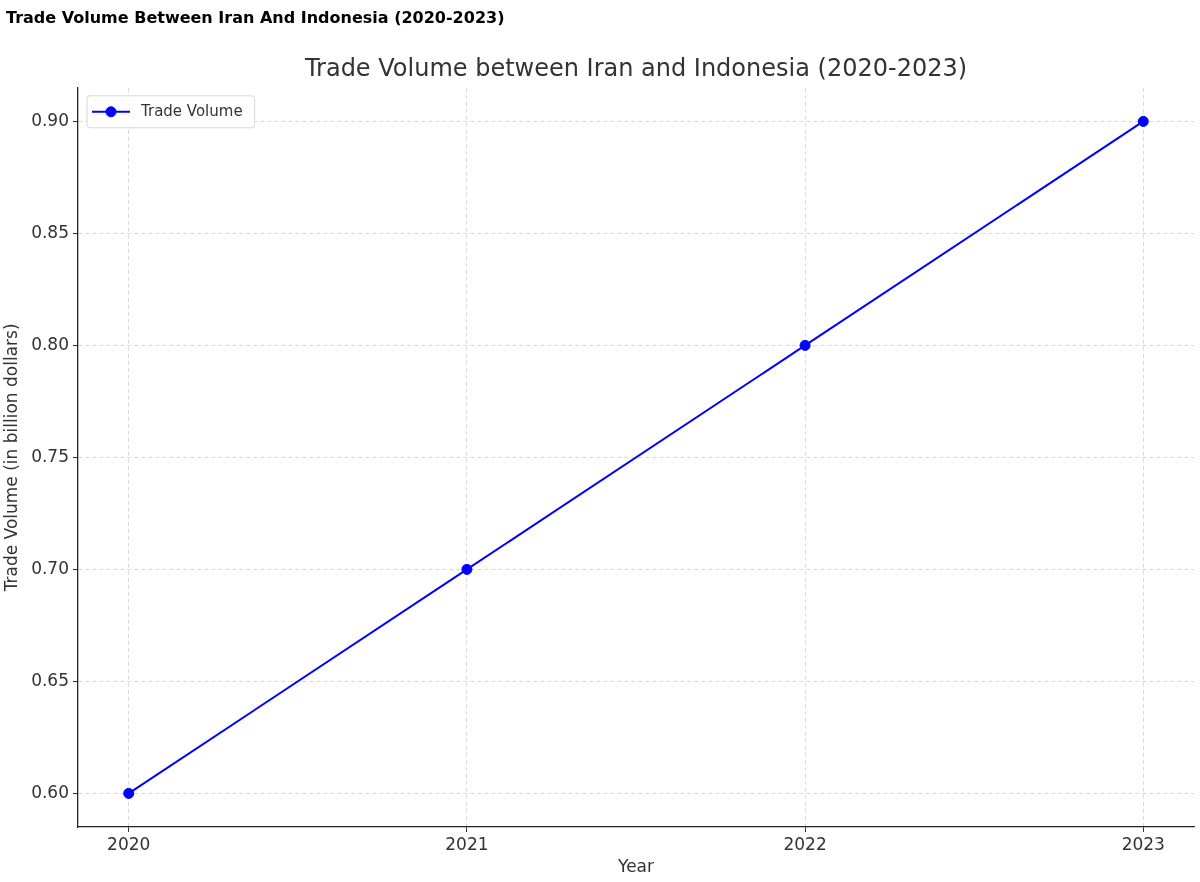 The image size is (1200, 882). I want to click on x-tick-label: 2020, so click(129, 843).